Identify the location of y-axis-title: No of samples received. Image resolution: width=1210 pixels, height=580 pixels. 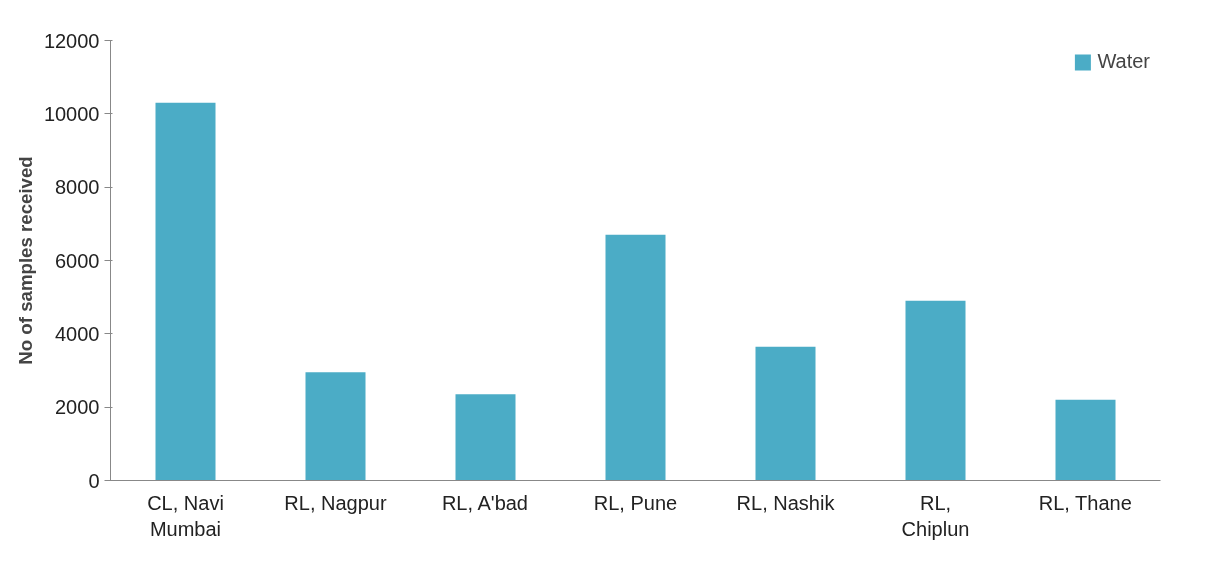
(25, 260).